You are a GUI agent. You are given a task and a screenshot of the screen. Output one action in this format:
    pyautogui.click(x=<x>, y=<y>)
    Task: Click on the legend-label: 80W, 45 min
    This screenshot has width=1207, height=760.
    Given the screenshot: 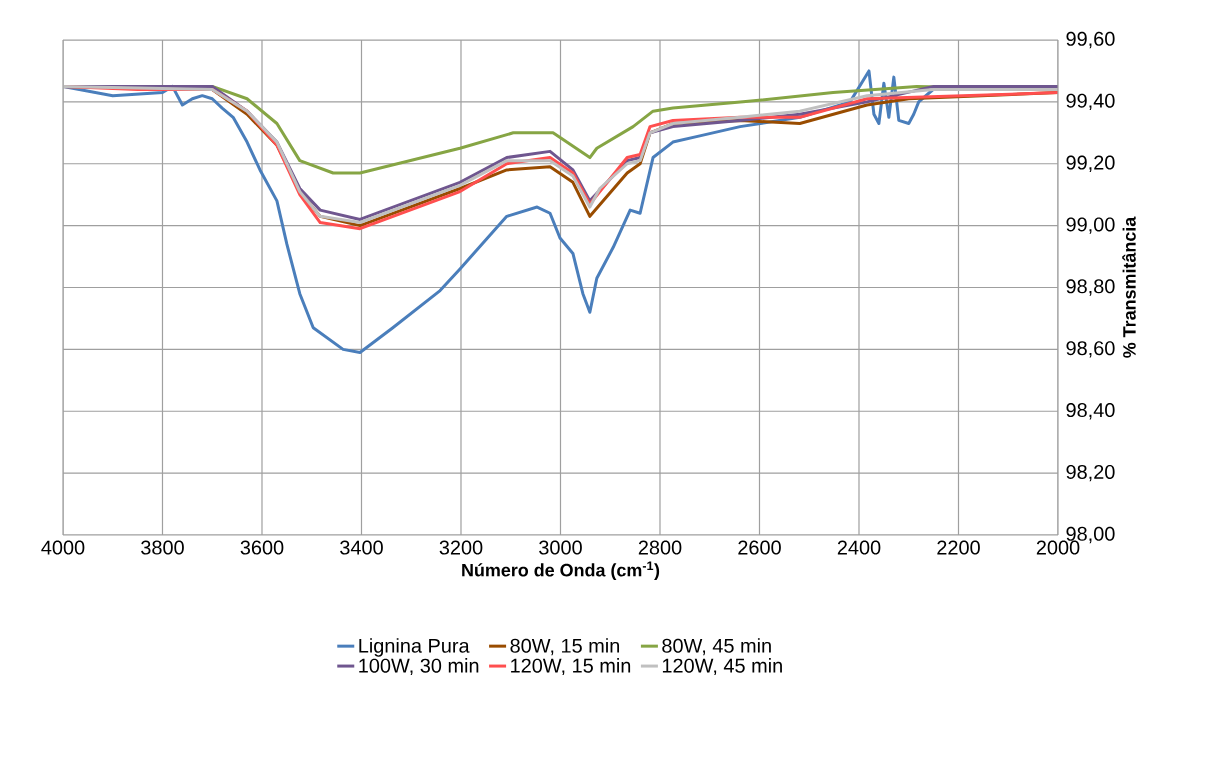 What is the action you would take?
    pyautogui.click(x=716, y=647)
    